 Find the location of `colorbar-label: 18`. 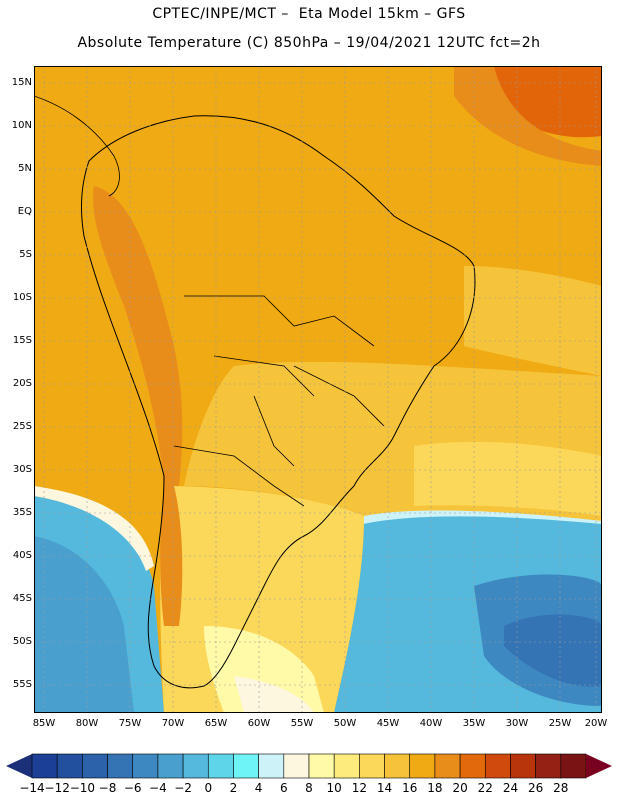

colorbar-label: 18 is located at coordinates (435, 788).